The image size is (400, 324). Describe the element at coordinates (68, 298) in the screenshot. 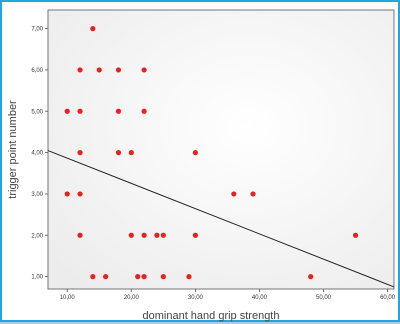

I see `x-tick-label: 10,00` at that location.